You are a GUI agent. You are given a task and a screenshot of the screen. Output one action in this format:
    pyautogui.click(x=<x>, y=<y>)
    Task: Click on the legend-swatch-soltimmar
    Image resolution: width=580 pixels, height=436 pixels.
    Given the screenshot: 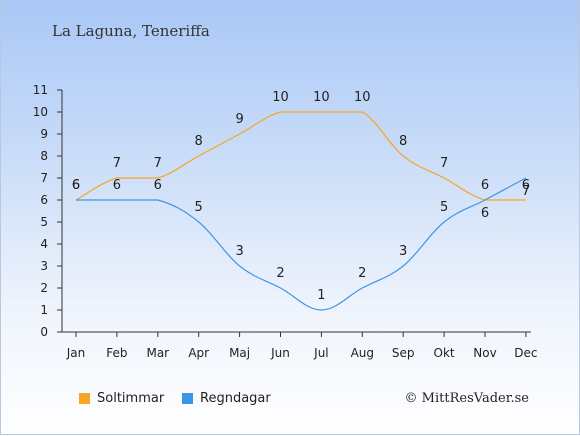 What is the action you would take?
    pyautogui.click(x=84, y=398)
    